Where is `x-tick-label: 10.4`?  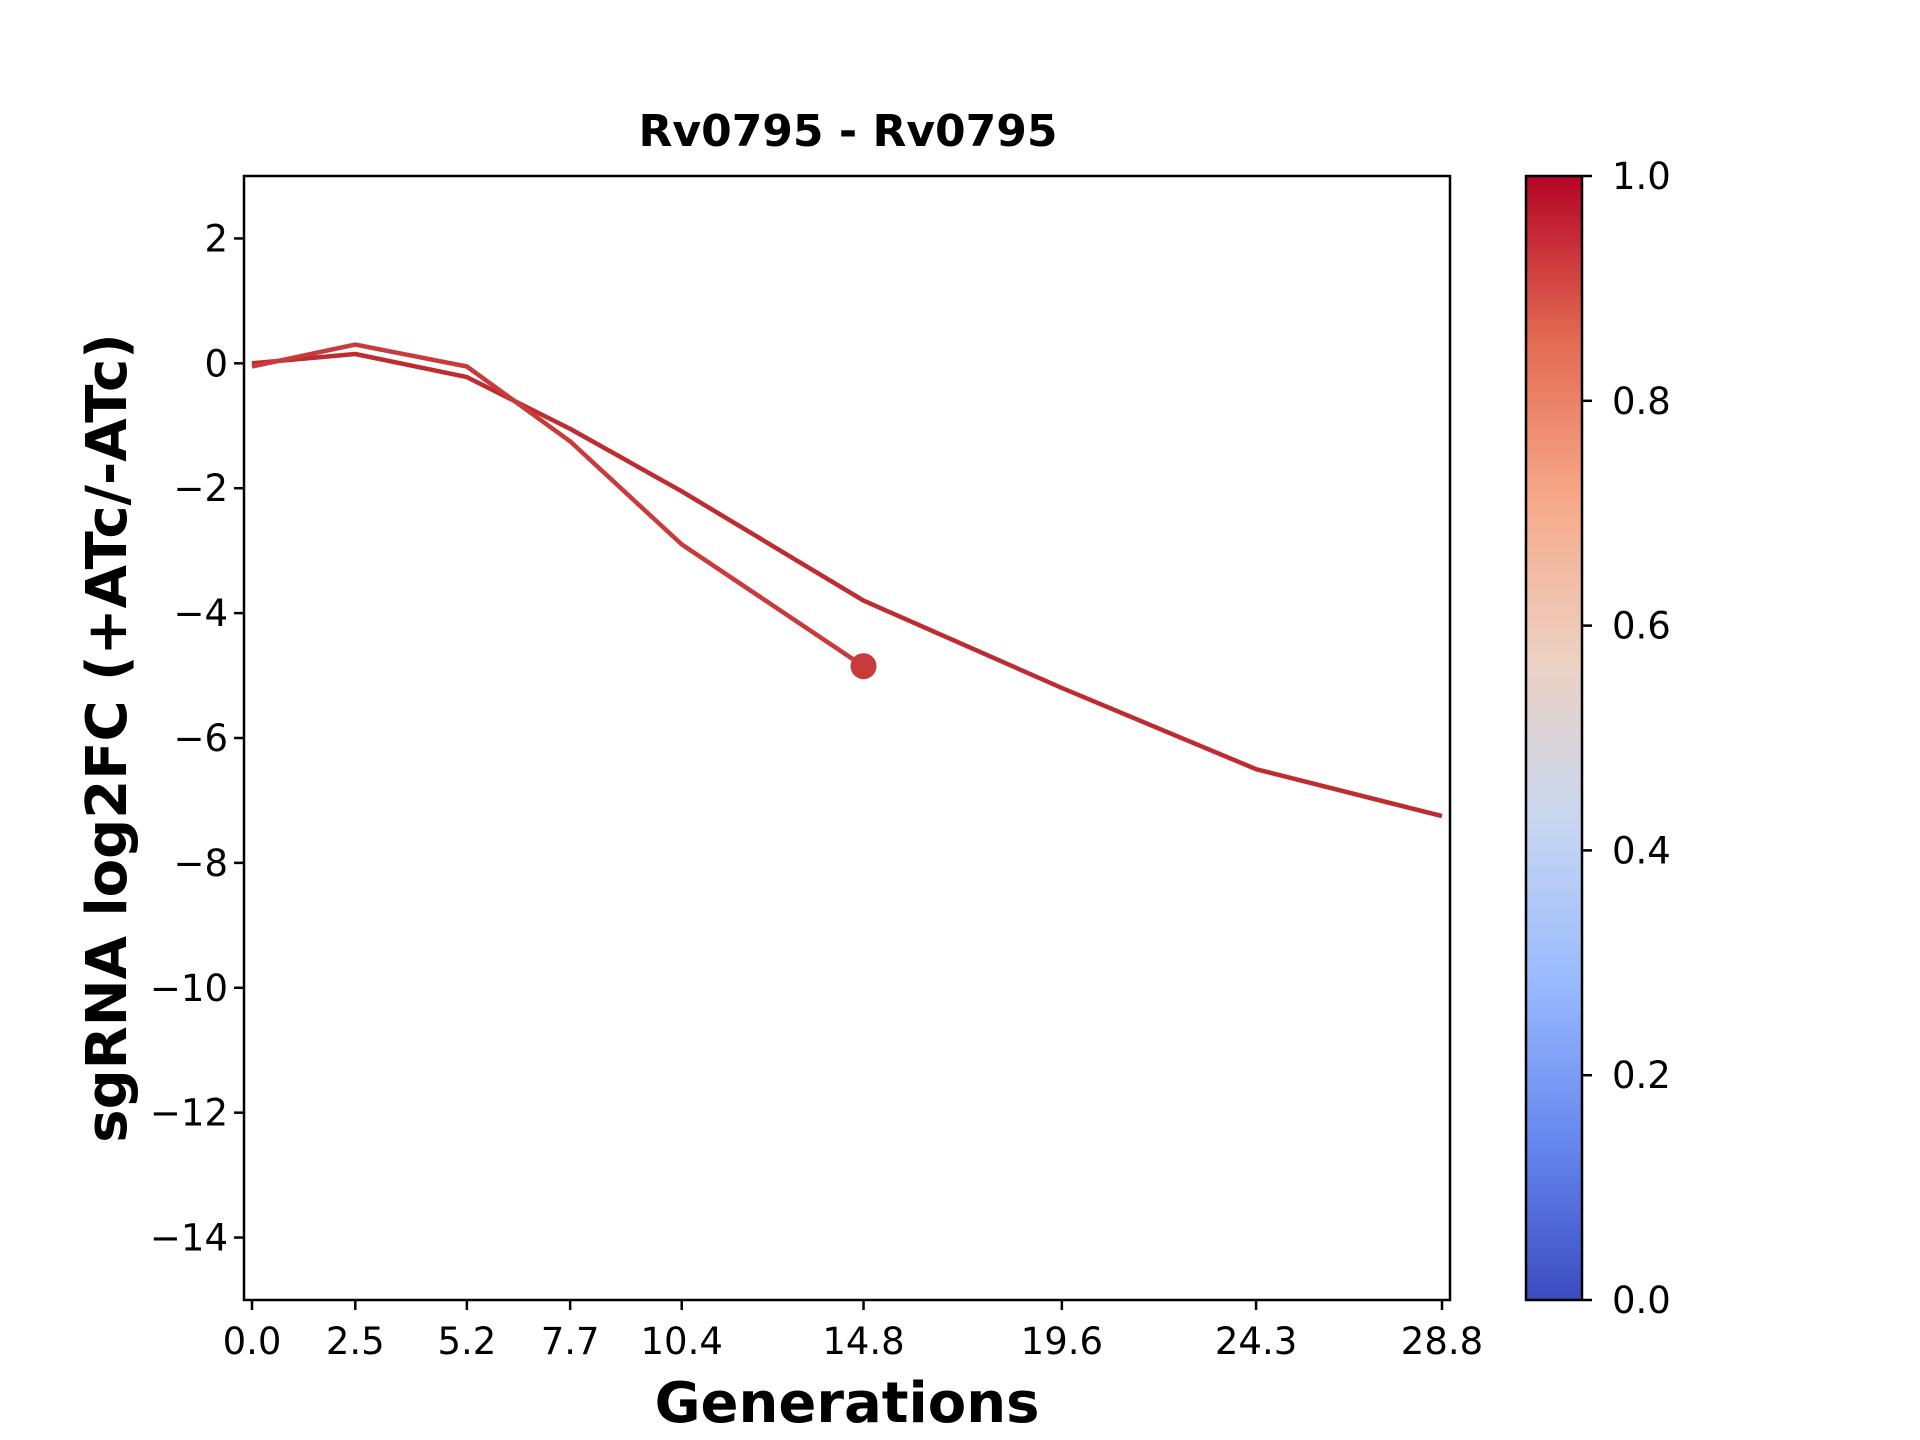
x-tick-label: 10.4 is located at coordinates (682, 1341).